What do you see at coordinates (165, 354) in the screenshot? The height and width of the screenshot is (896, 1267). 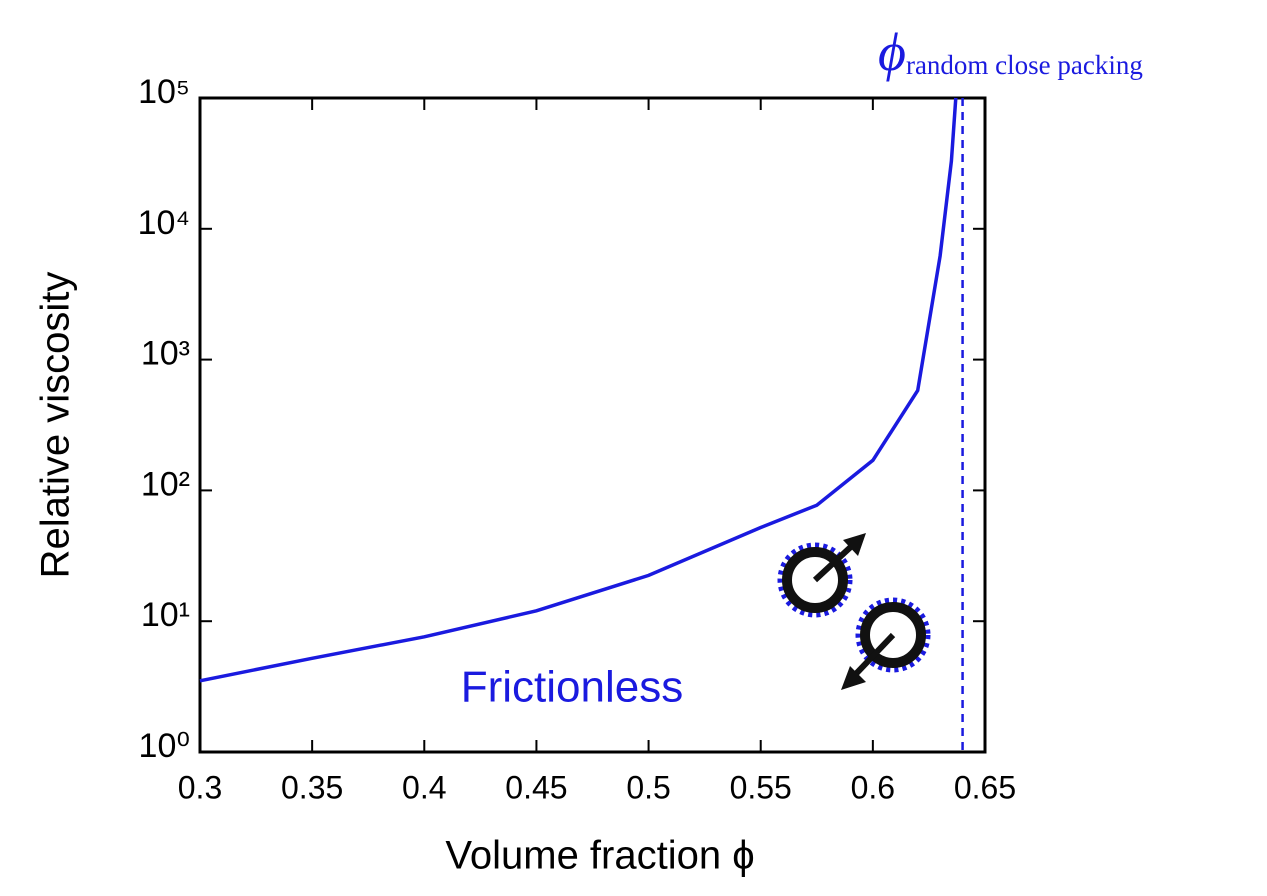 I see `y-tick-label: 10³` at bounding box center [165, 354].